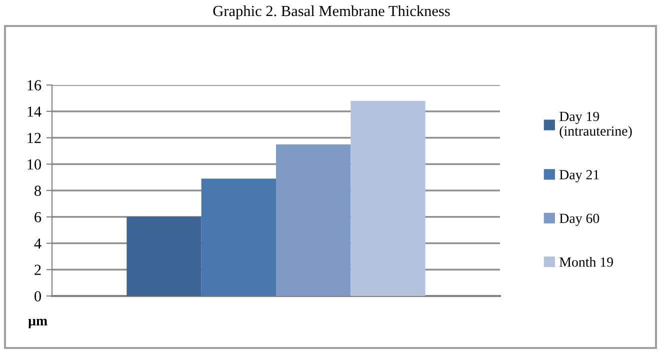 This screenshot has width=663, height=353. What do you see at coordinates (38, 243) in the screenshot?
I see `y-tick-label: 4` at bounding box center [38, 243].